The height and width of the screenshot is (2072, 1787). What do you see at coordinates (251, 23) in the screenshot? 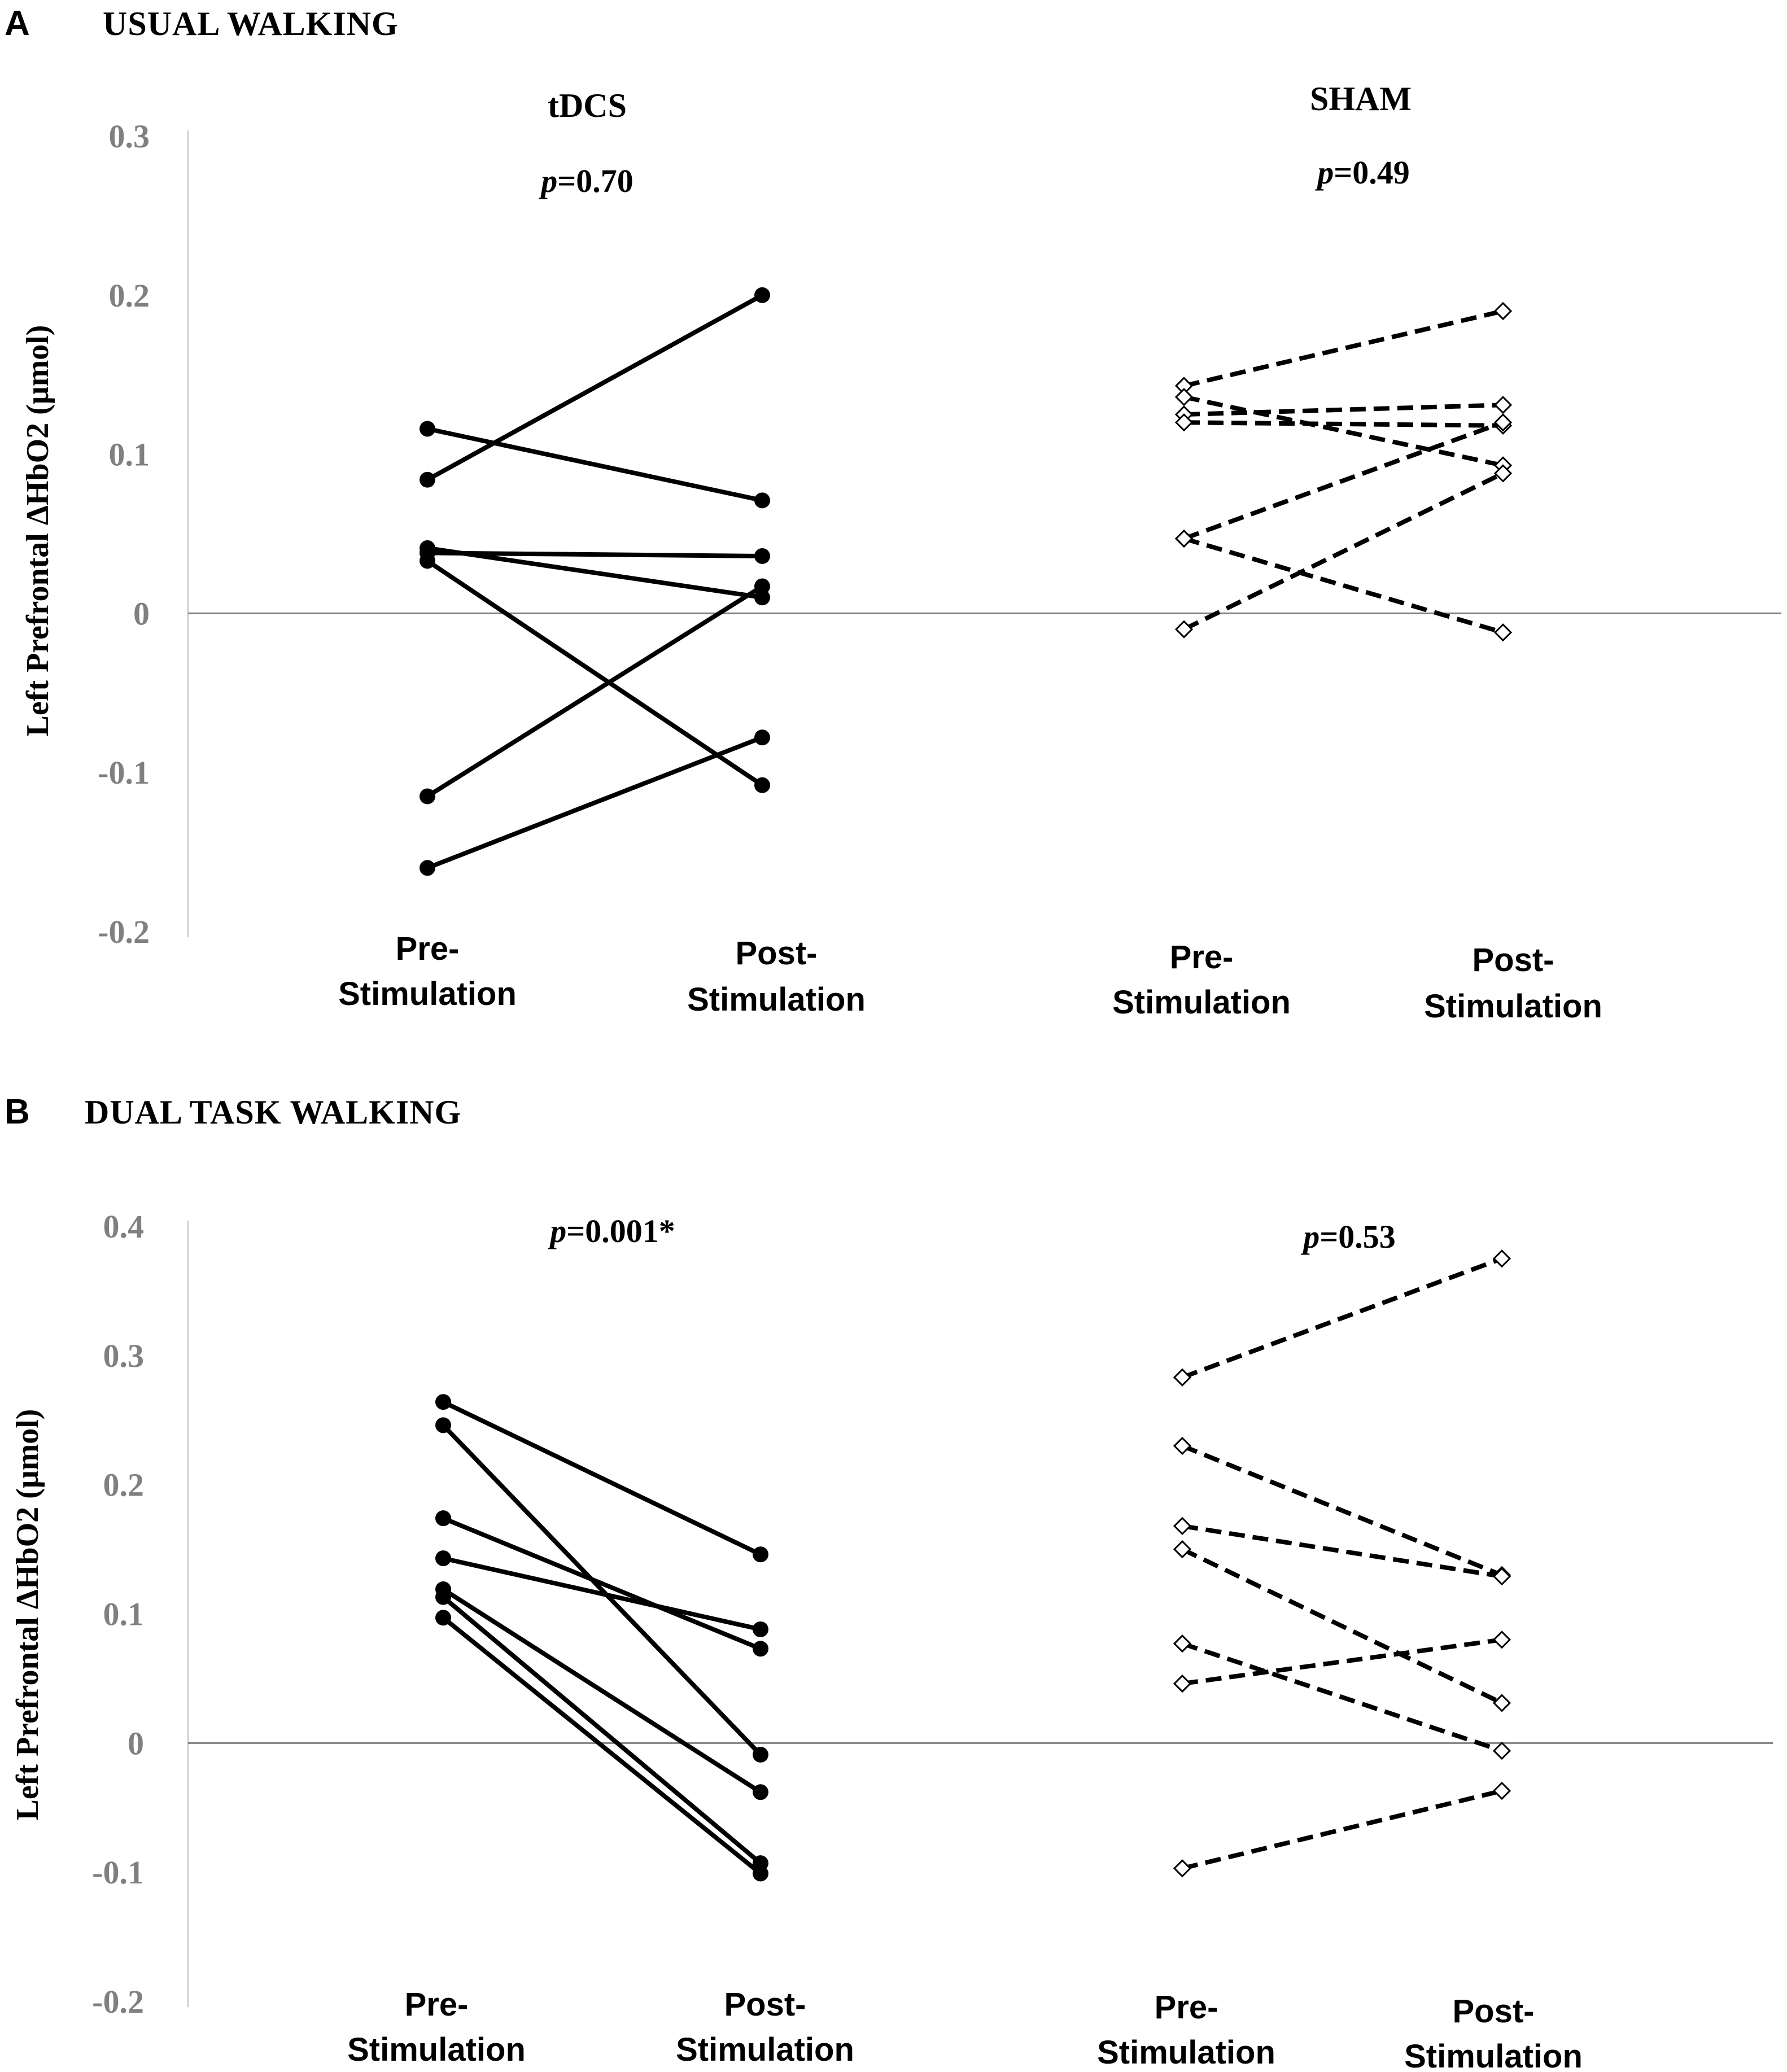
I see `panel-title: USUAL WALKING` at bounding box center [251, 23].